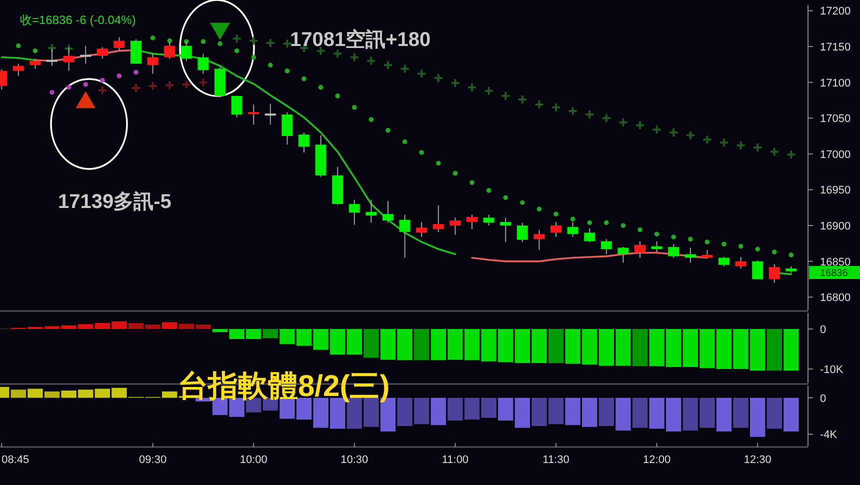 This screenshot has height=485, width=860. I want to click on y-tick-label: 17200, so click(835, 12).